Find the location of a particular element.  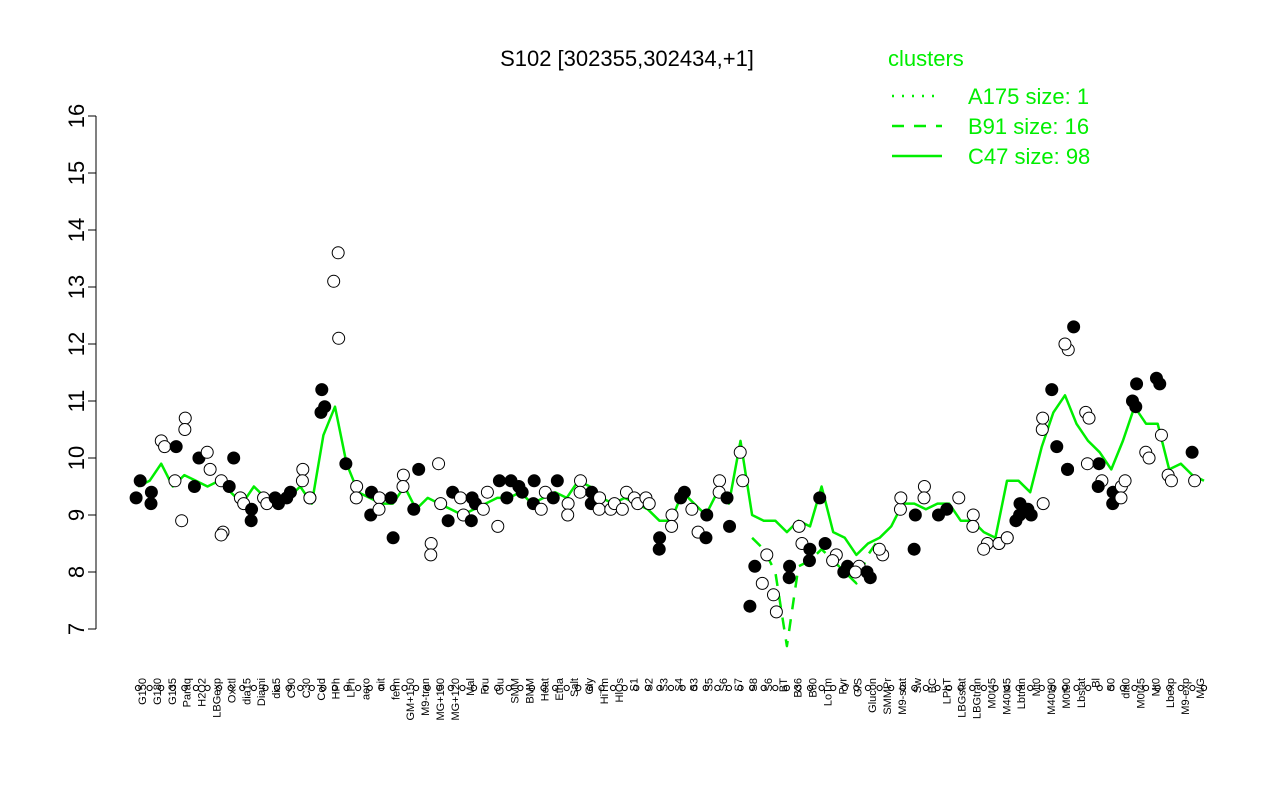

x-tick-label: Glu is located at coordinates (501, 686).